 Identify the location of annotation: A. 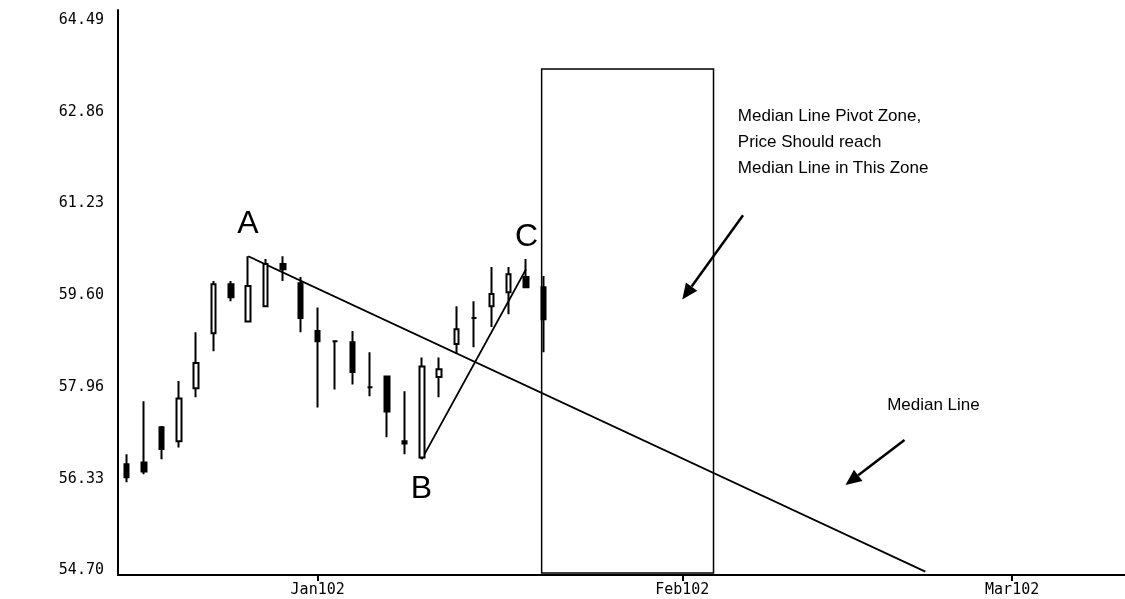
(248, 222).